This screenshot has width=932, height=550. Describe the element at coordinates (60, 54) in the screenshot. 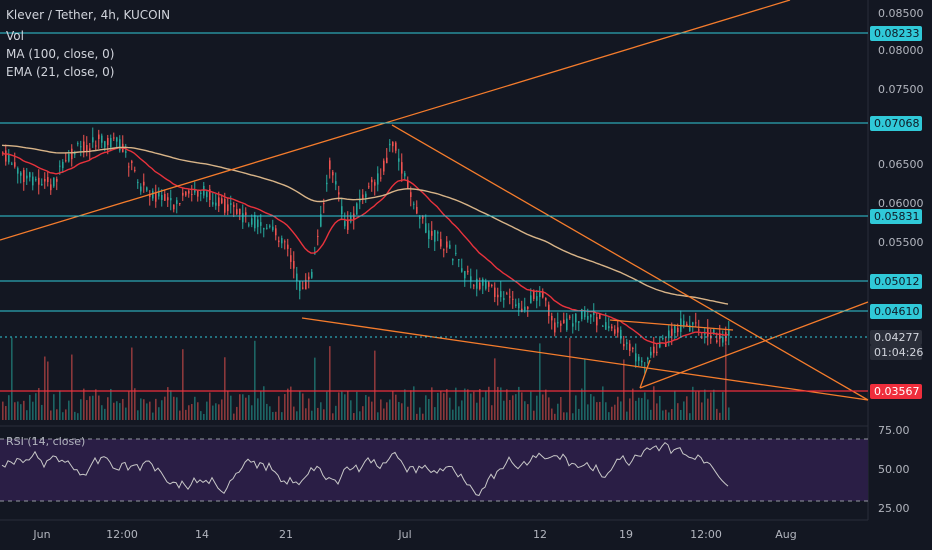

I see `ma-indicator-label: MA (100, close, 0)` at that location.